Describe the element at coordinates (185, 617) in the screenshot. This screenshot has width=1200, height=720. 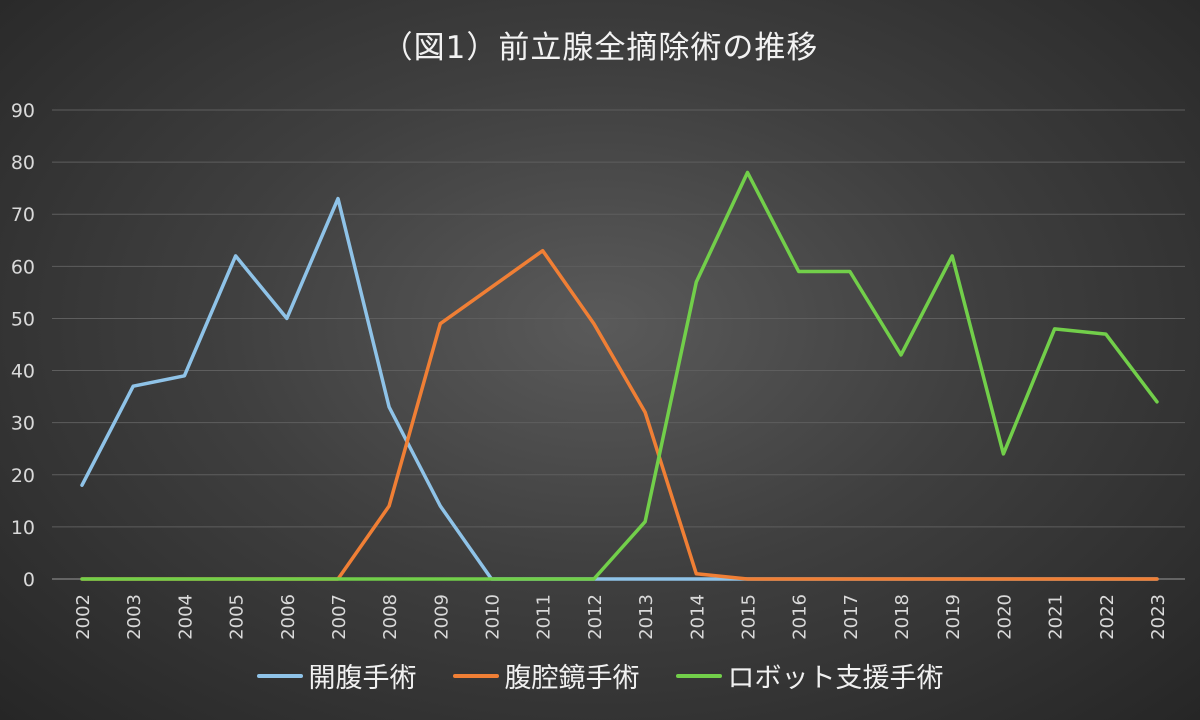
I see `x-tick-label: 2004` at that location.